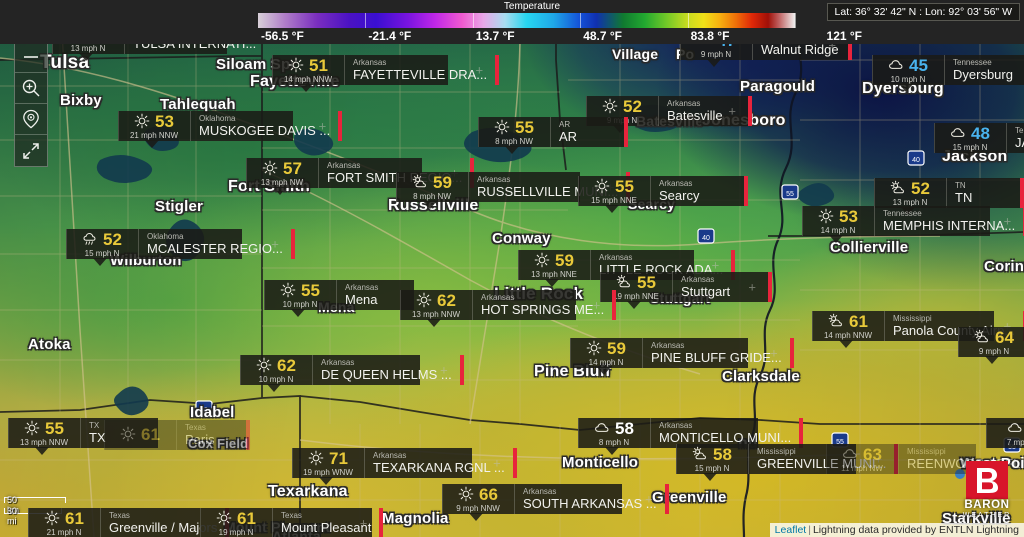  I want to click on weather-station-marker: 52 15 mph N Oklahoma MCALESTER REGIO... +, so click(180, 247).